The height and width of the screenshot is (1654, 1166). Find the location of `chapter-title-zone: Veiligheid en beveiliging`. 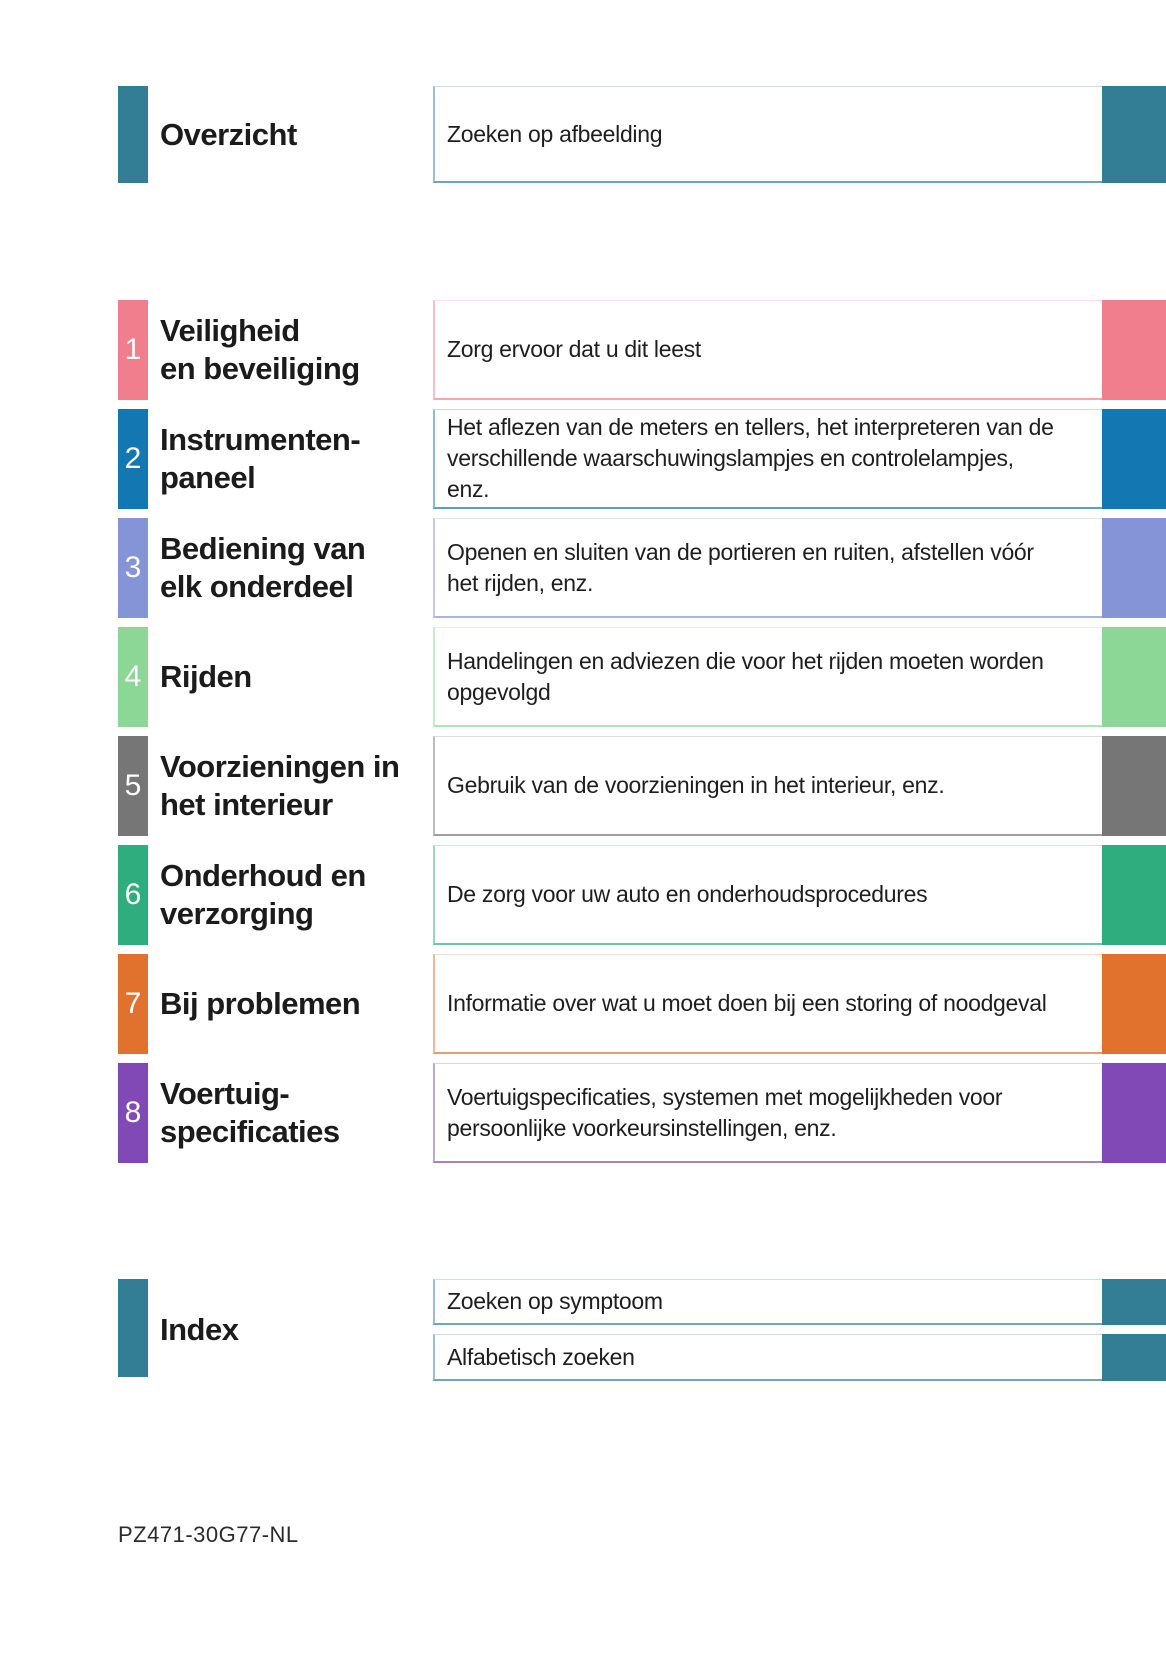

chapter-title-zone: Veiligheid en beveiliging is located at coordinates (290, 350).